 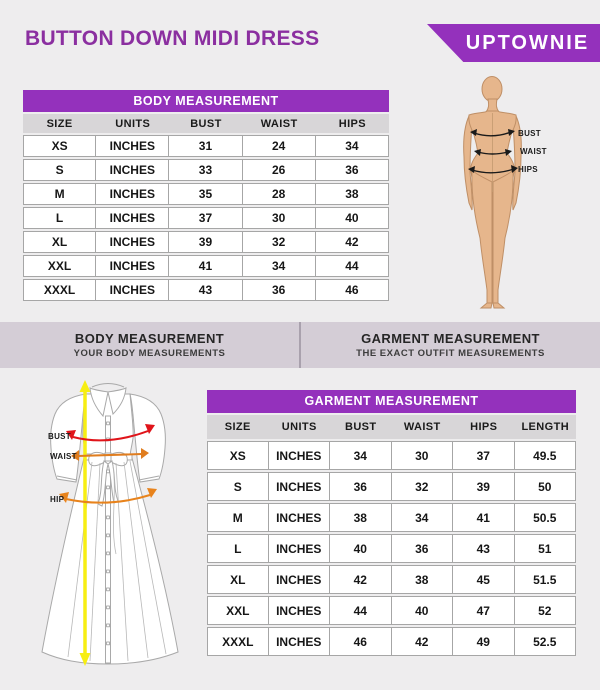 I want to click on table-row: XL INCHES 42 38 45 51.5, so click(x=391, y=579).